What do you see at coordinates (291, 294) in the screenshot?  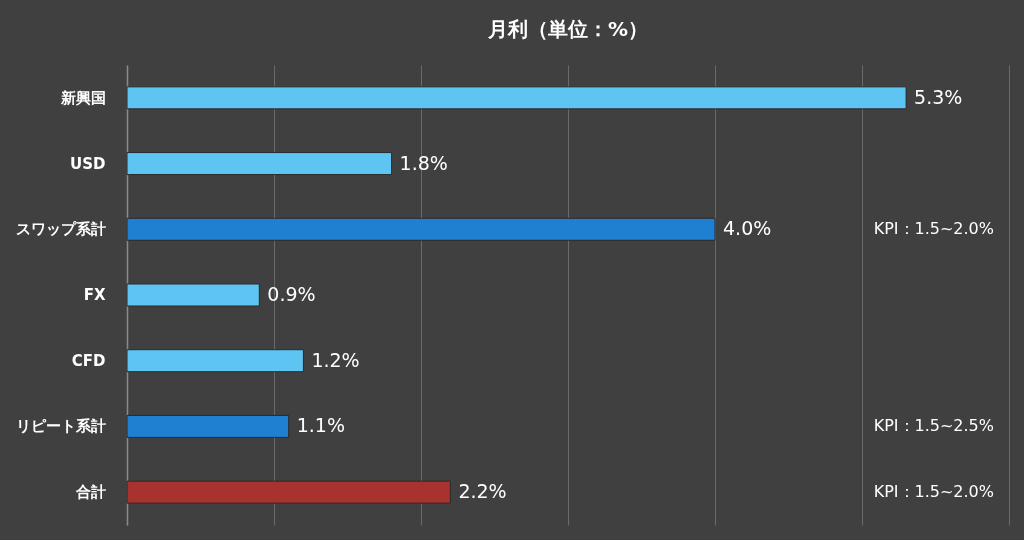 I see `data-label: 0.9%` at bounding box center [291, 294].